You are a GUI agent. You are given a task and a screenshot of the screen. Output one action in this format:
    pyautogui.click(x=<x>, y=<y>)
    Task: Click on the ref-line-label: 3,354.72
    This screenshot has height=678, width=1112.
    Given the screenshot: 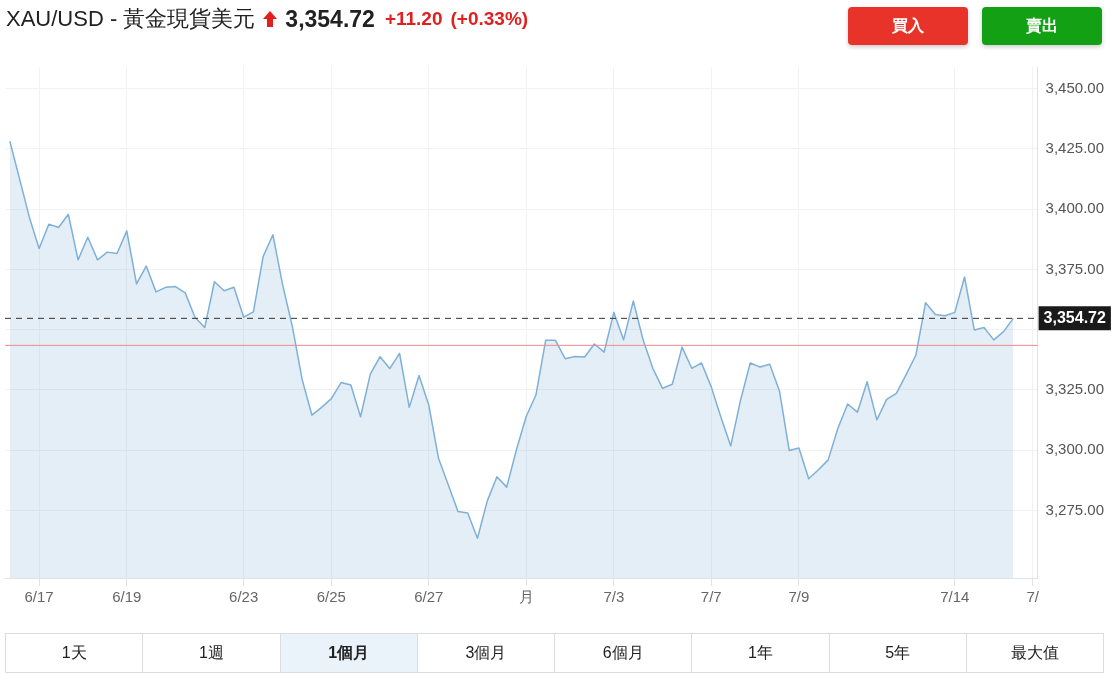 What is the action you would take?
    pyautogui.click(x=1074, y=317)
    